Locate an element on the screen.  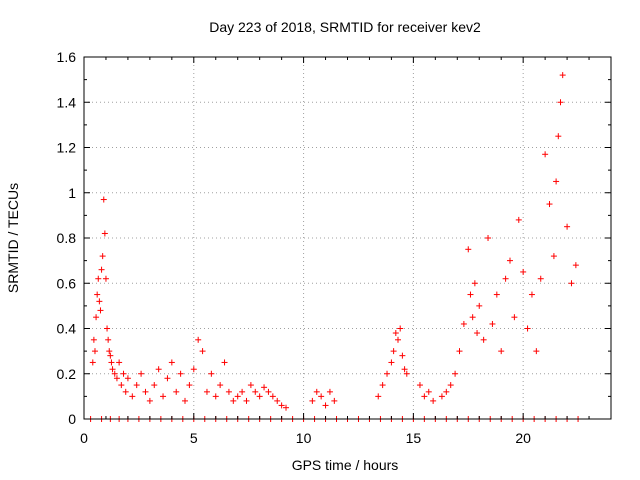
x-axis-label: GPS time / hours is located at coordinates (345, 465).